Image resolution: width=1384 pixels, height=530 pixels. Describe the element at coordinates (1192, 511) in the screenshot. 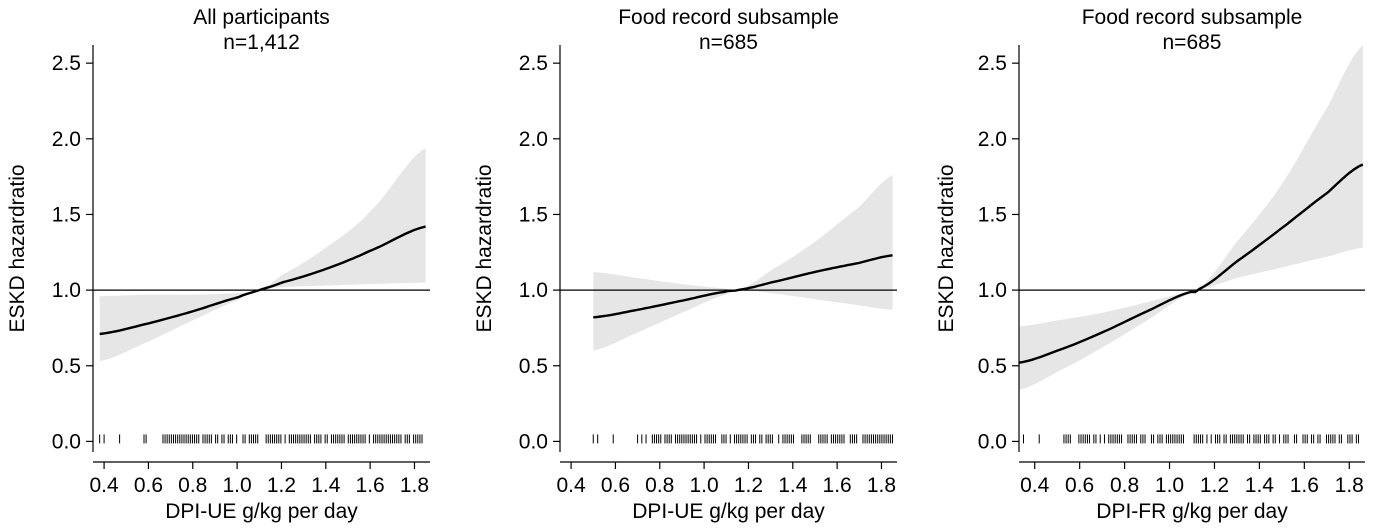

I see `x-axis-label: DPI-FR g/kg per day` at that location.